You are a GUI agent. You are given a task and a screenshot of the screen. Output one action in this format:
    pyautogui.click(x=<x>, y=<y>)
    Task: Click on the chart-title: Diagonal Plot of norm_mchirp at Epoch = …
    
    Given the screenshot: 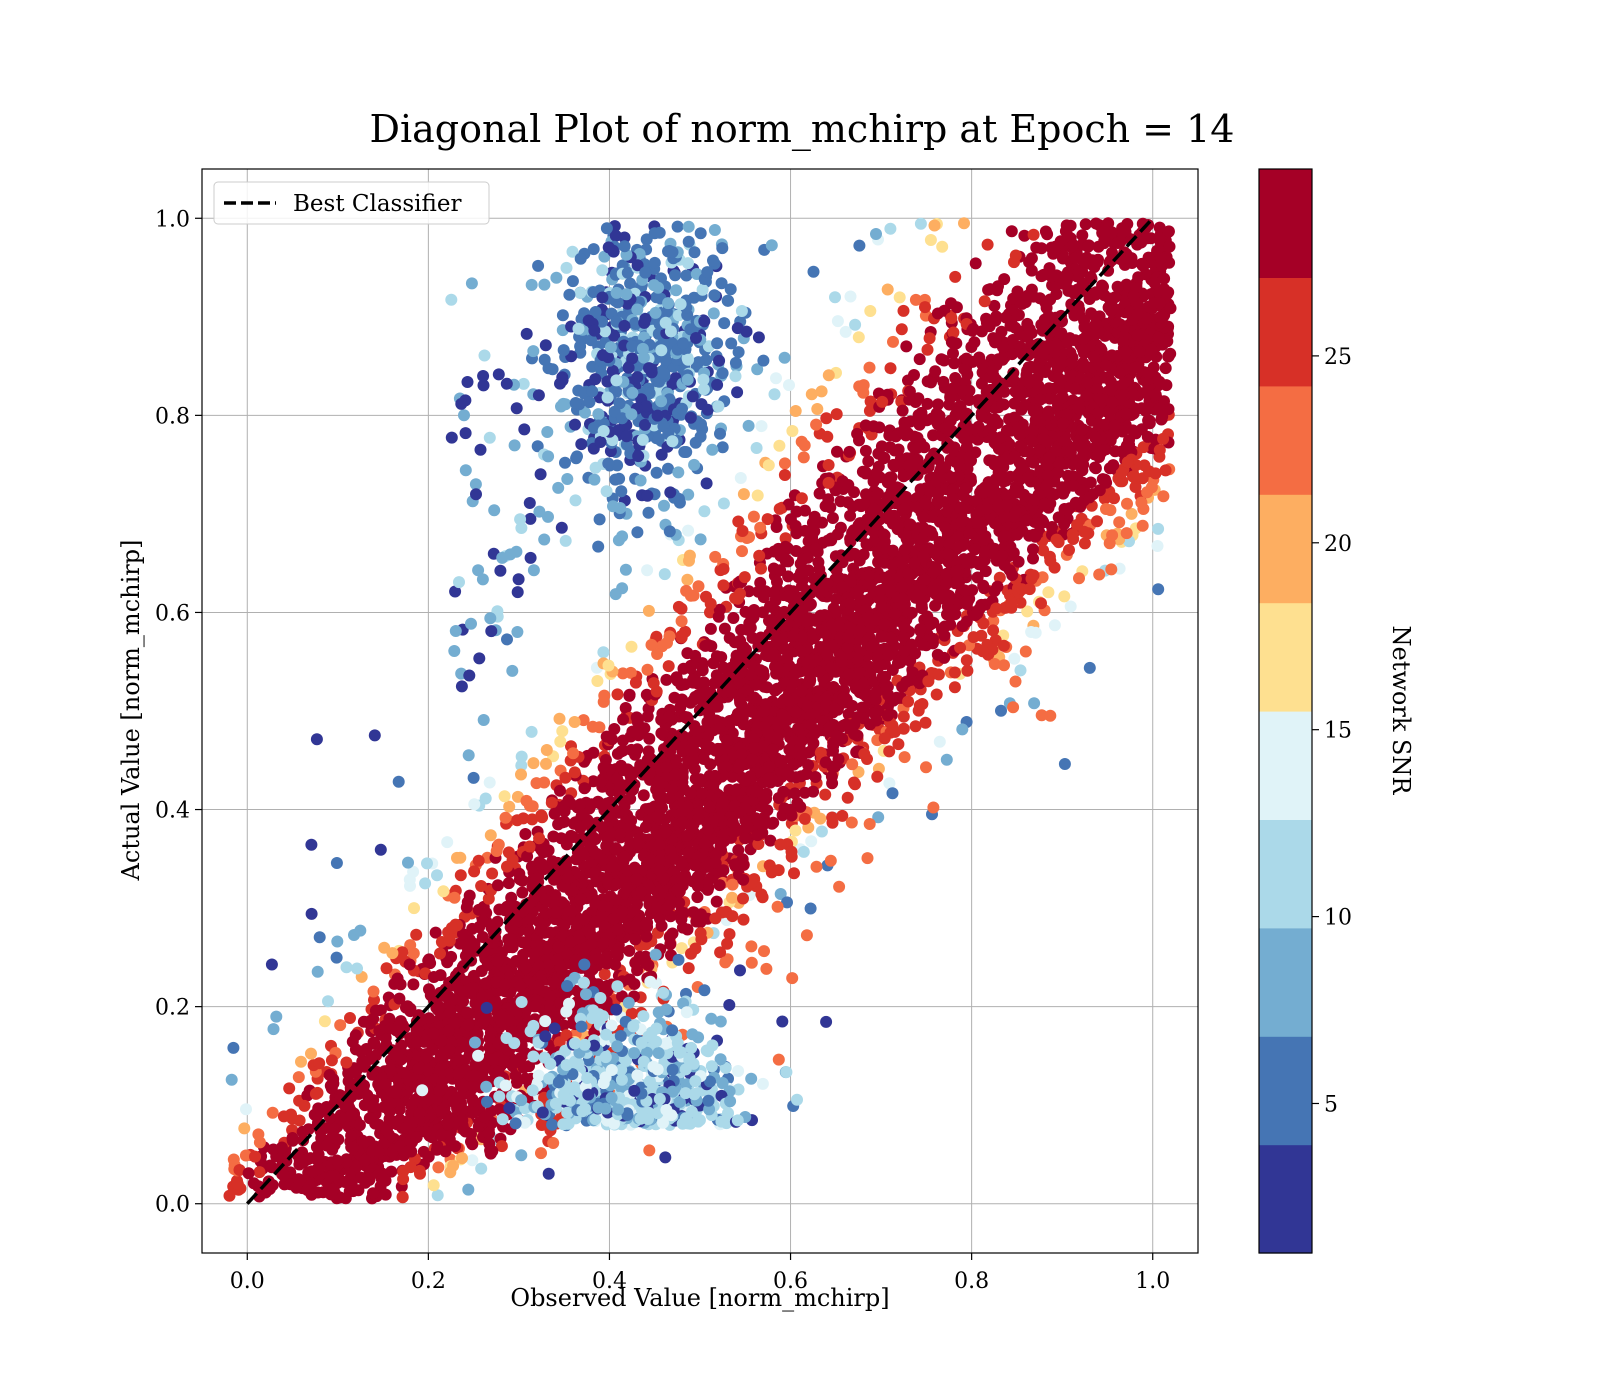 What is the action you would take?
    pyautogui.click(x=802, y=129)
    